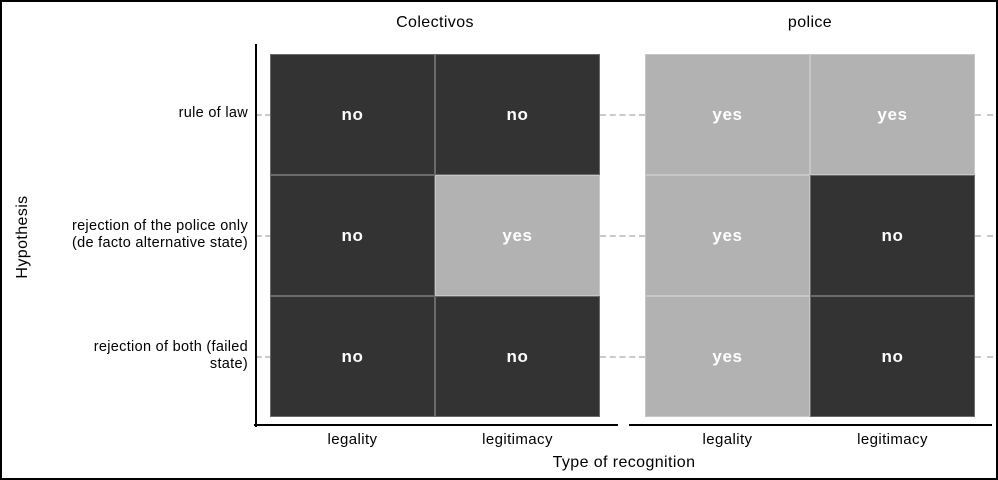 The image size is (998, 480). I want to click on tile-police-r1-legality: yes, so click(727, 114).